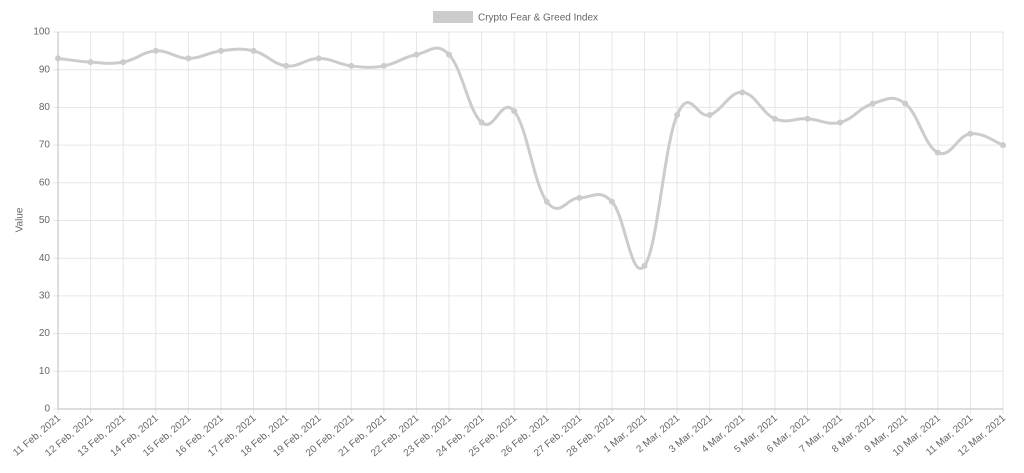  Describe the element at coordinates (453, 17) in the screenshot. I see `legend-swatch` at that location.